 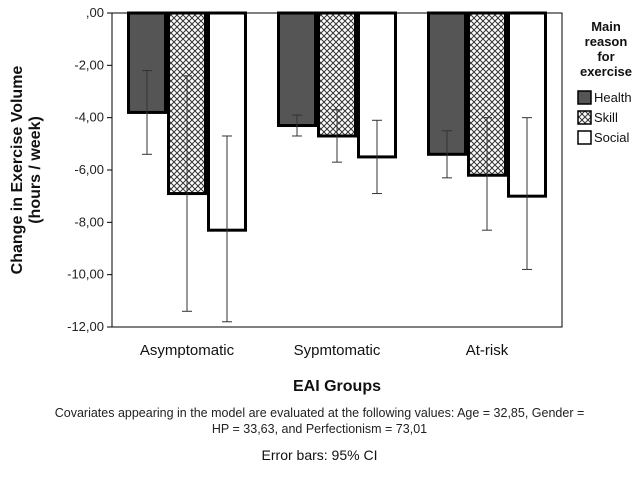 I want to click on legend-label-social: Social, so click(x=612, y=137).